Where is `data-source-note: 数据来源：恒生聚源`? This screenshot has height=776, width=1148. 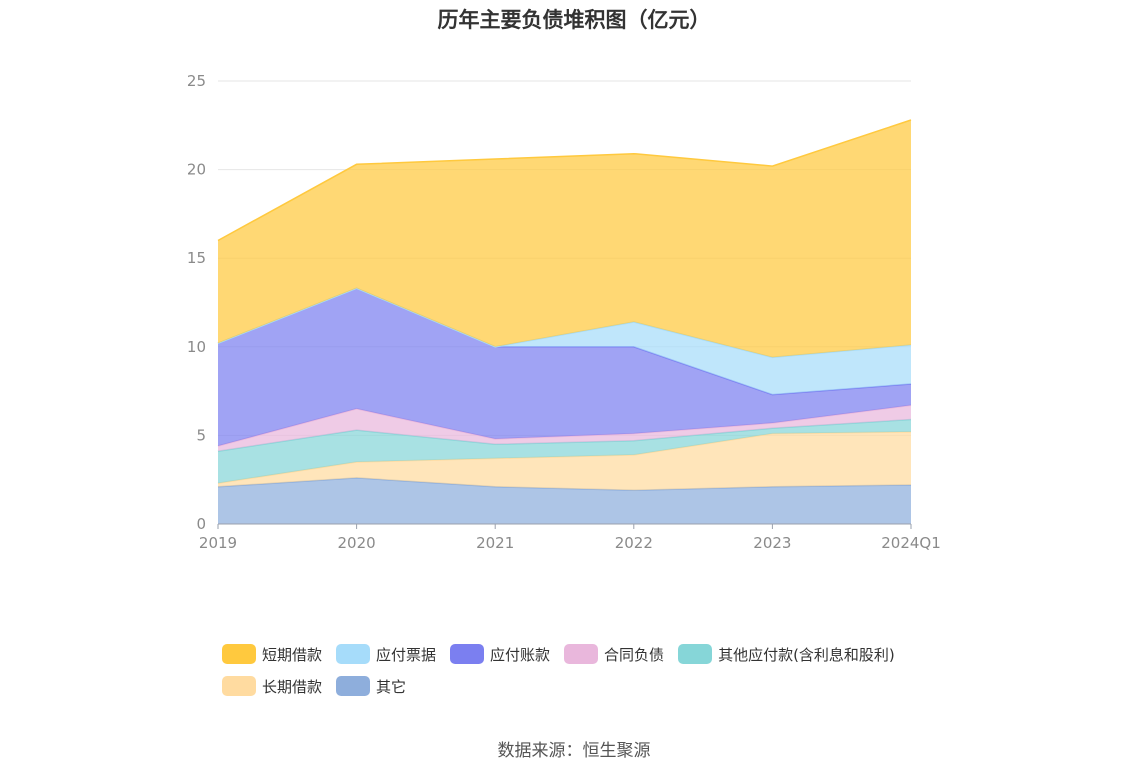 data-source-note: 数据来源：恒生聚源 is located at coordinates (574, 751).